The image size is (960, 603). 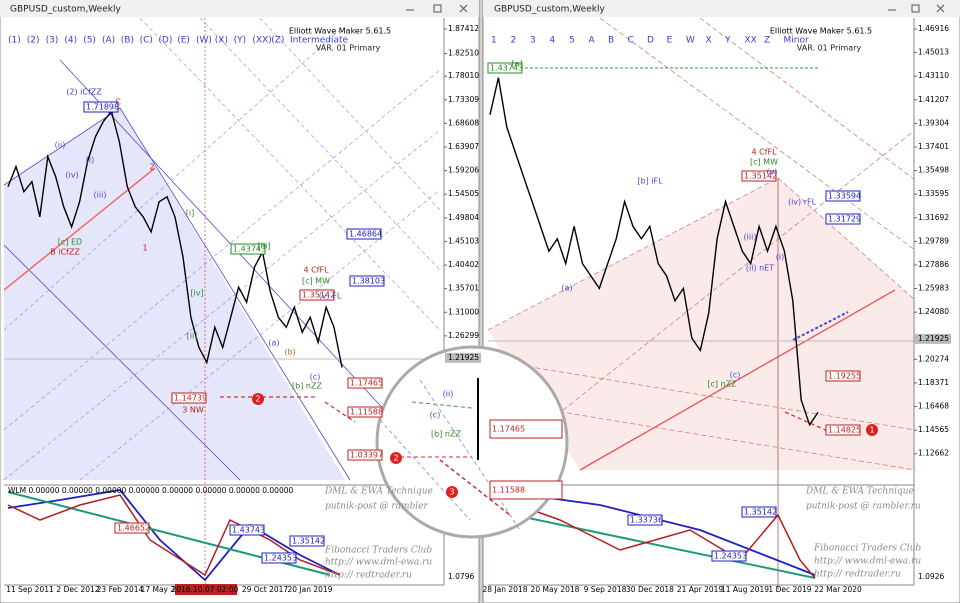 I want to click on wave-degree-button: (3), so click(x=52, y=41).